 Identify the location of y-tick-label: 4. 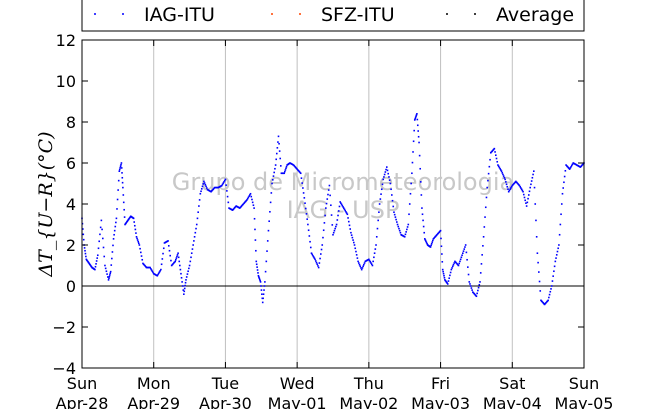
(71, 204).